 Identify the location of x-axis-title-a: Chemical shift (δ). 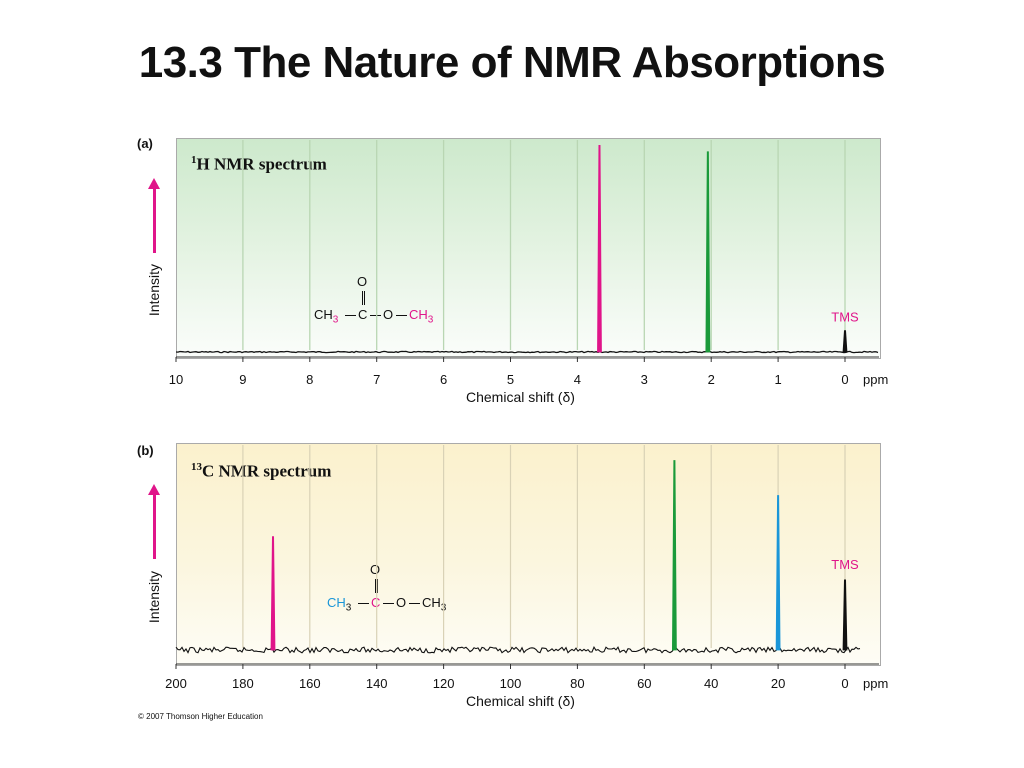
(520, 397).